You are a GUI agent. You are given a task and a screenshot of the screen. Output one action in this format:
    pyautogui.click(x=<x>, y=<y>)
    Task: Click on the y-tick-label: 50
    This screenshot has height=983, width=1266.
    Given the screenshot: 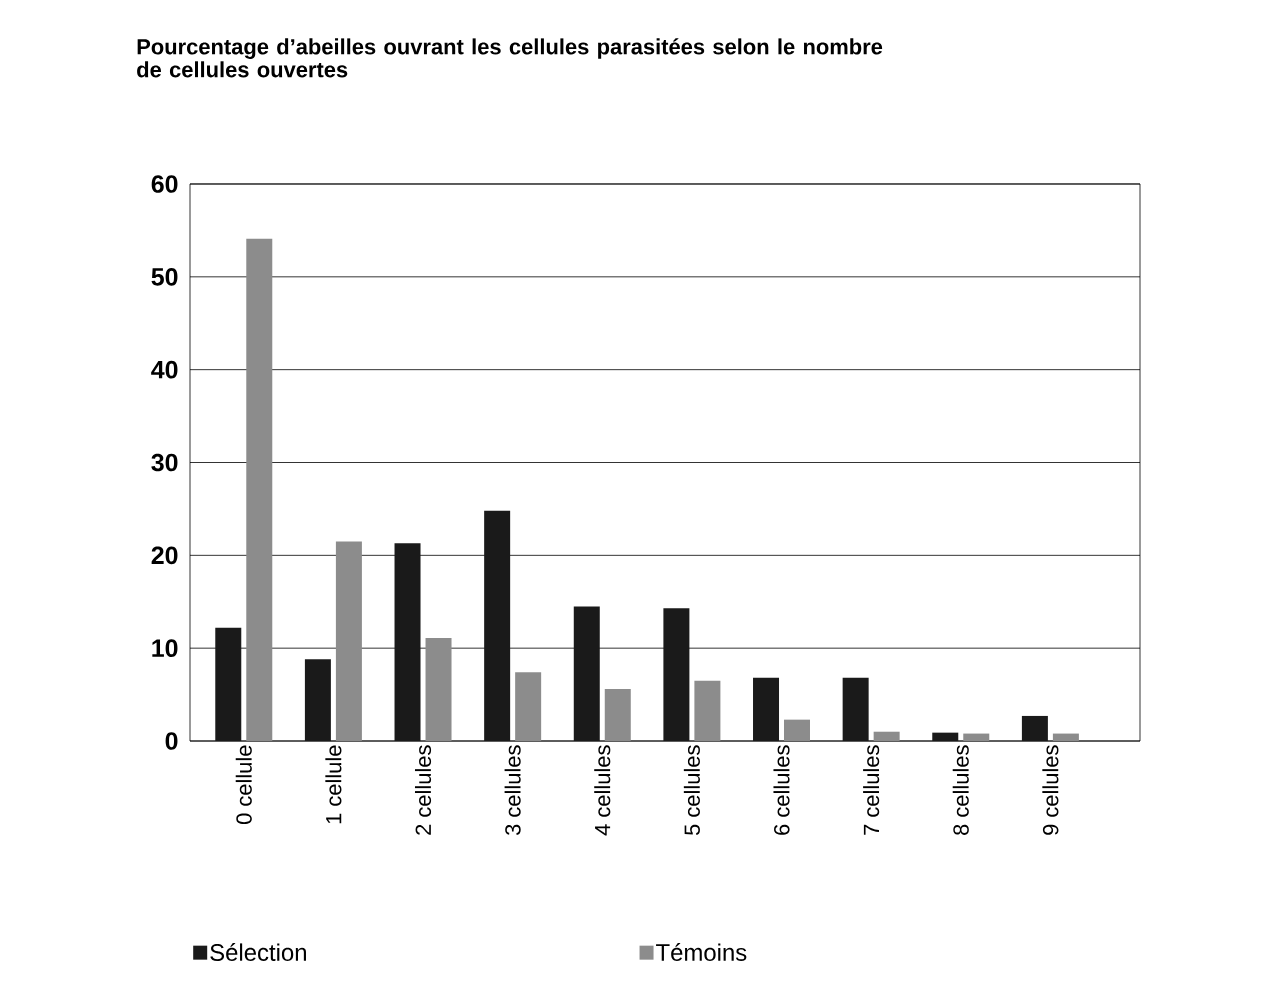 What is the action you would take?
    pyautogui.click(x=164, y=277)
    